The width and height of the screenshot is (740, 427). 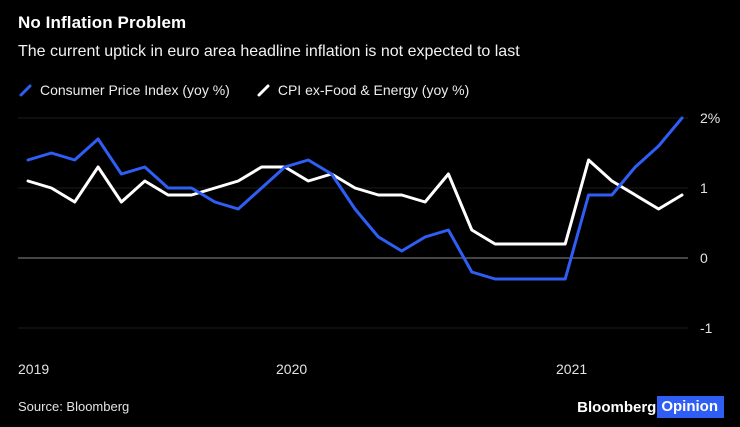 What do you see at coordinates (373, 90) in the screenshot?
I see `legend-label-core-cpi: CPI ex-Food & Energy (yoy %)` at bounding box center [373, 90].